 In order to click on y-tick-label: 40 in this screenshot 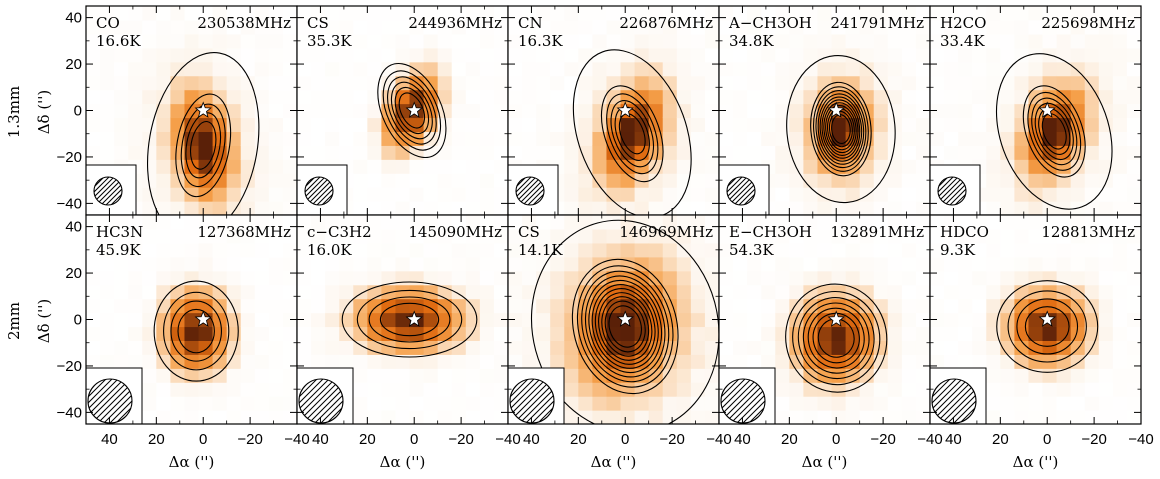, I will do `click(73, 227)`.